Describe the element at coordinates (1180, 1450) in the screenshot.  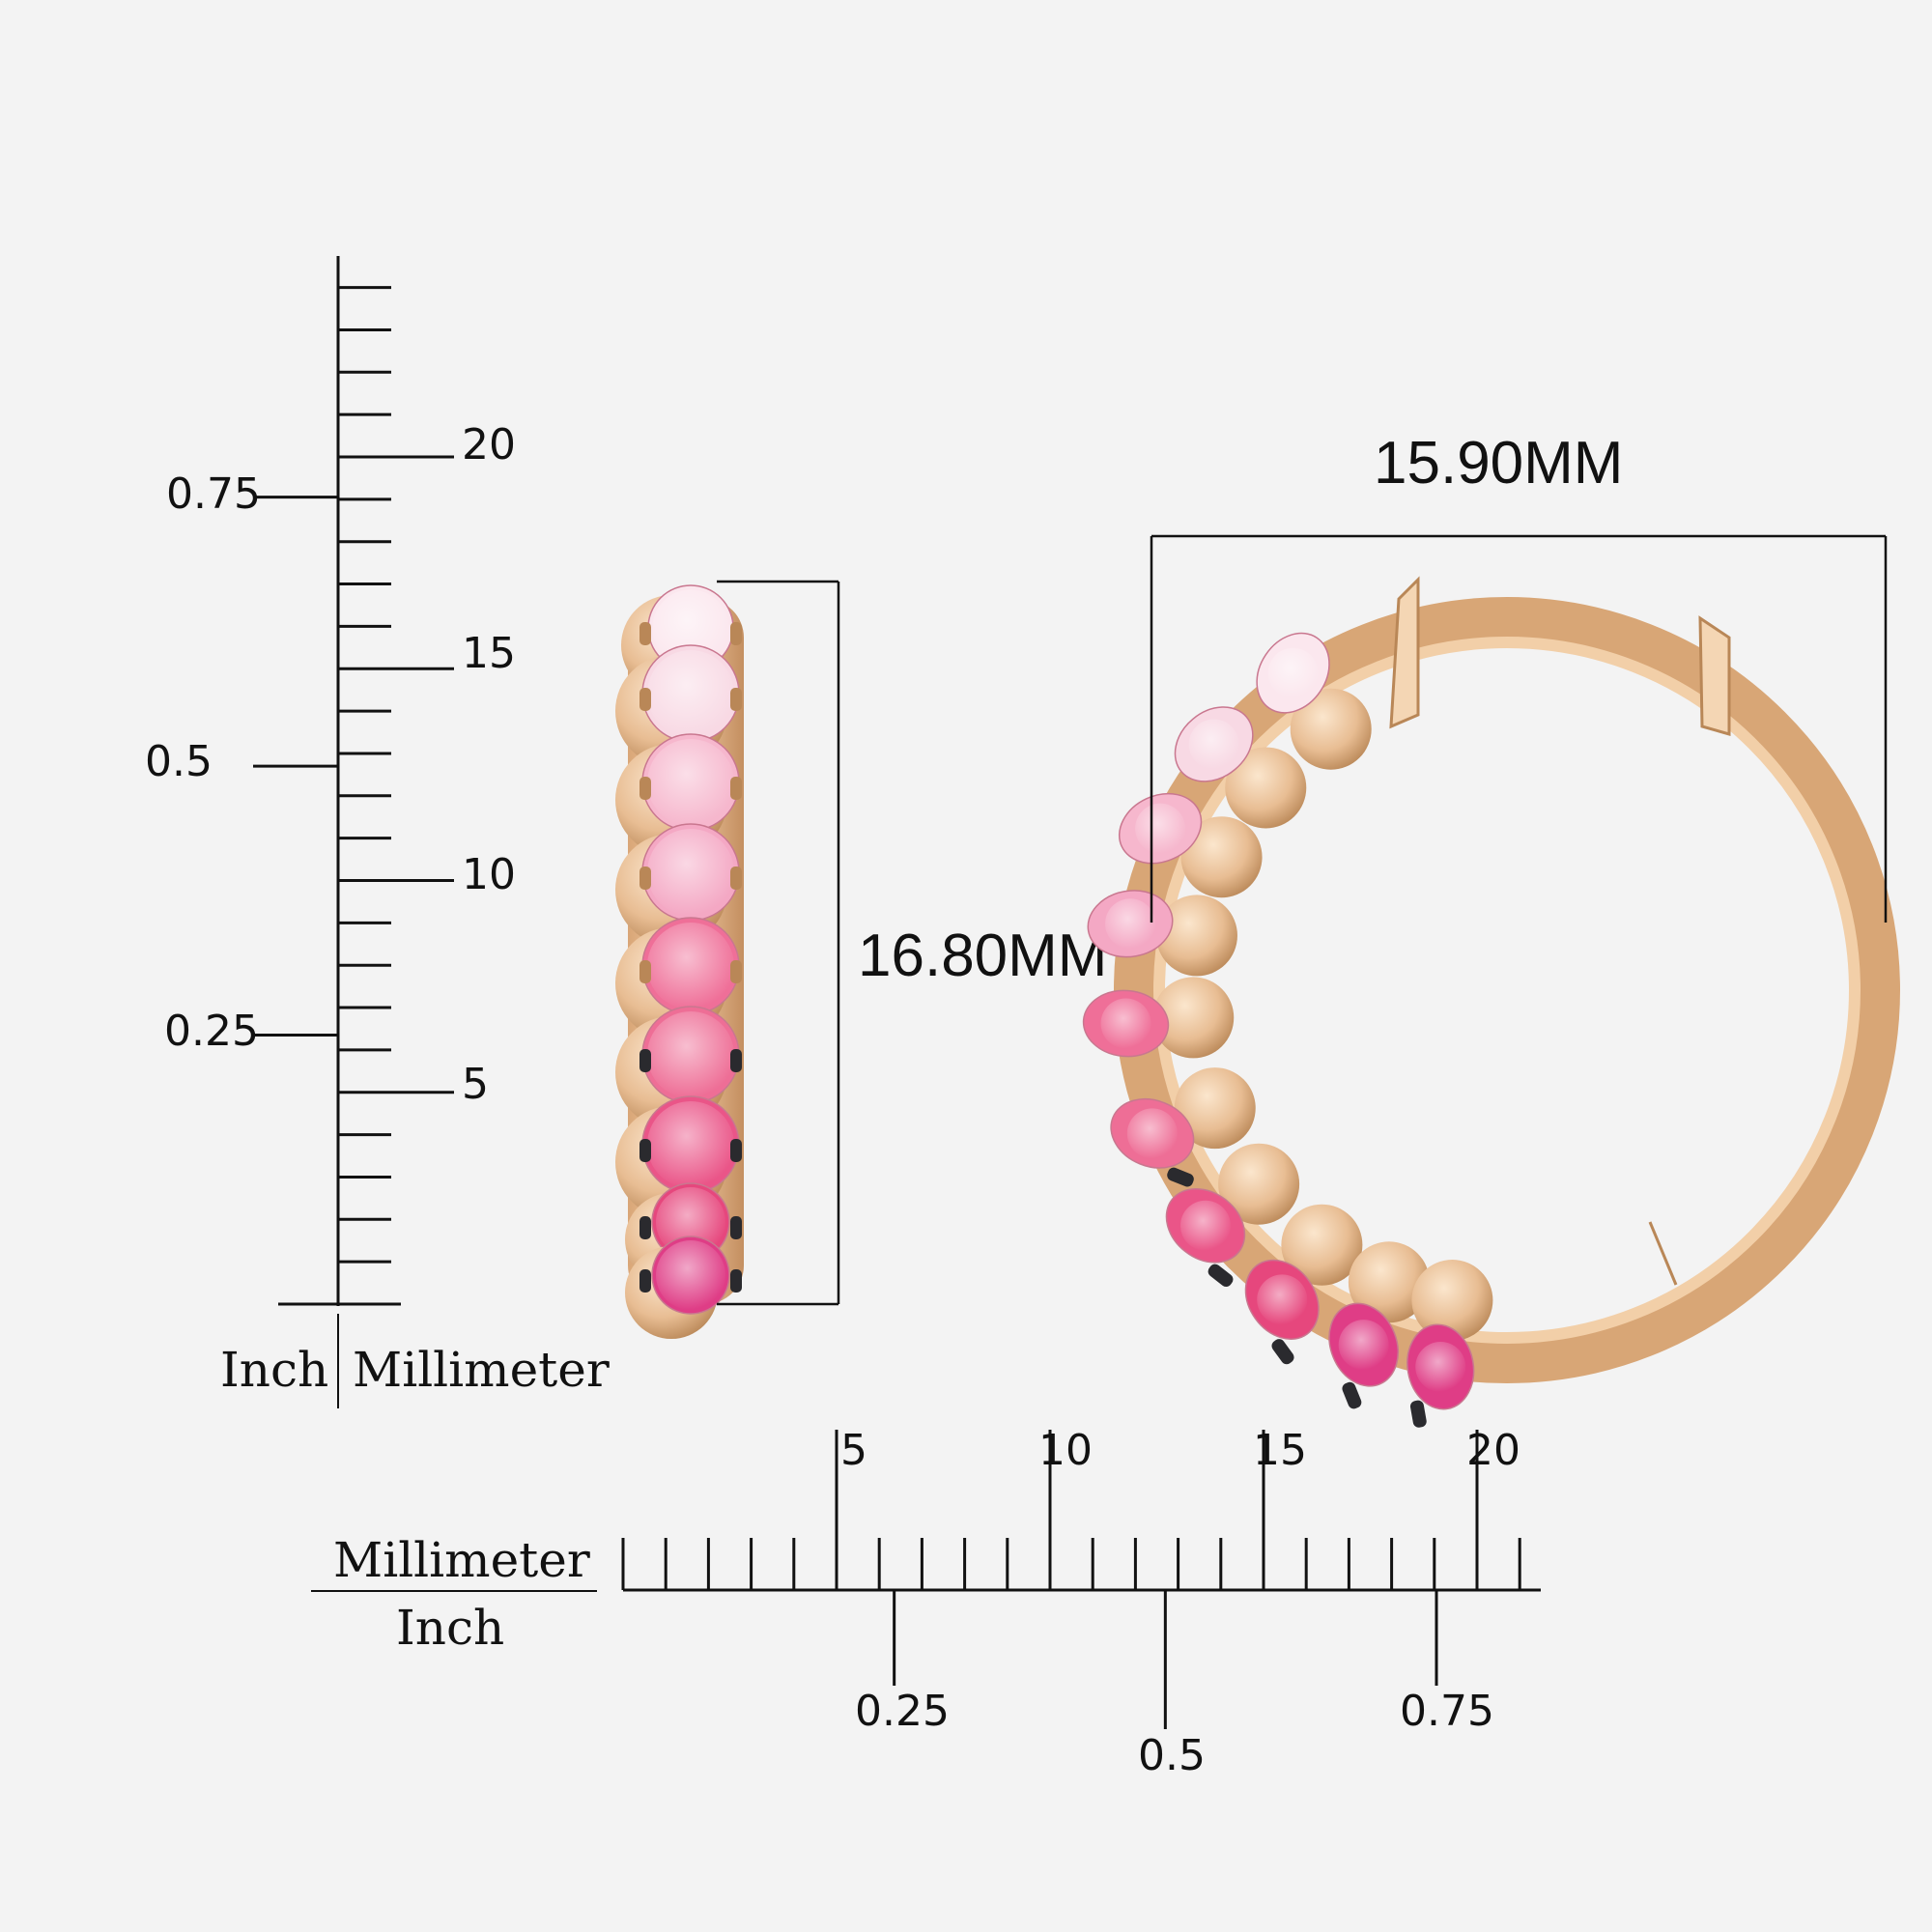
I see `horizontal-mm-labels: 5 10 15 20` at that location.